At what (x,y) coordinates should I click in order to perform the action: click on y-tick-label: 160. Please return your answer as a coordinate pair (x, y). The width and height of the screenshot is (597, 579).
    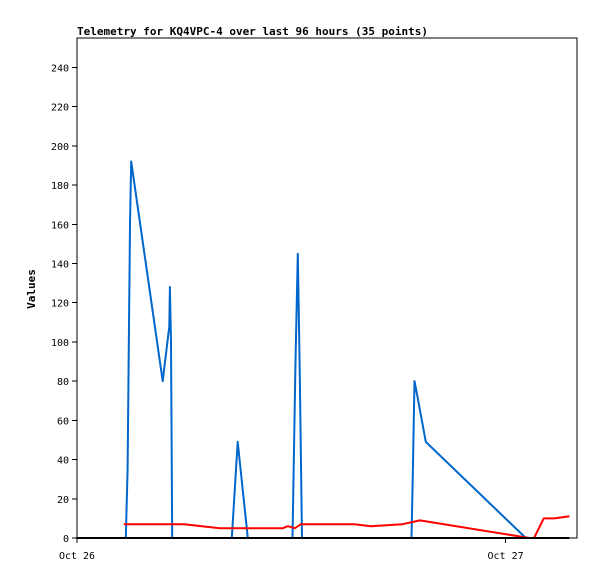
    Looking at the image, I should click on (60, 225).